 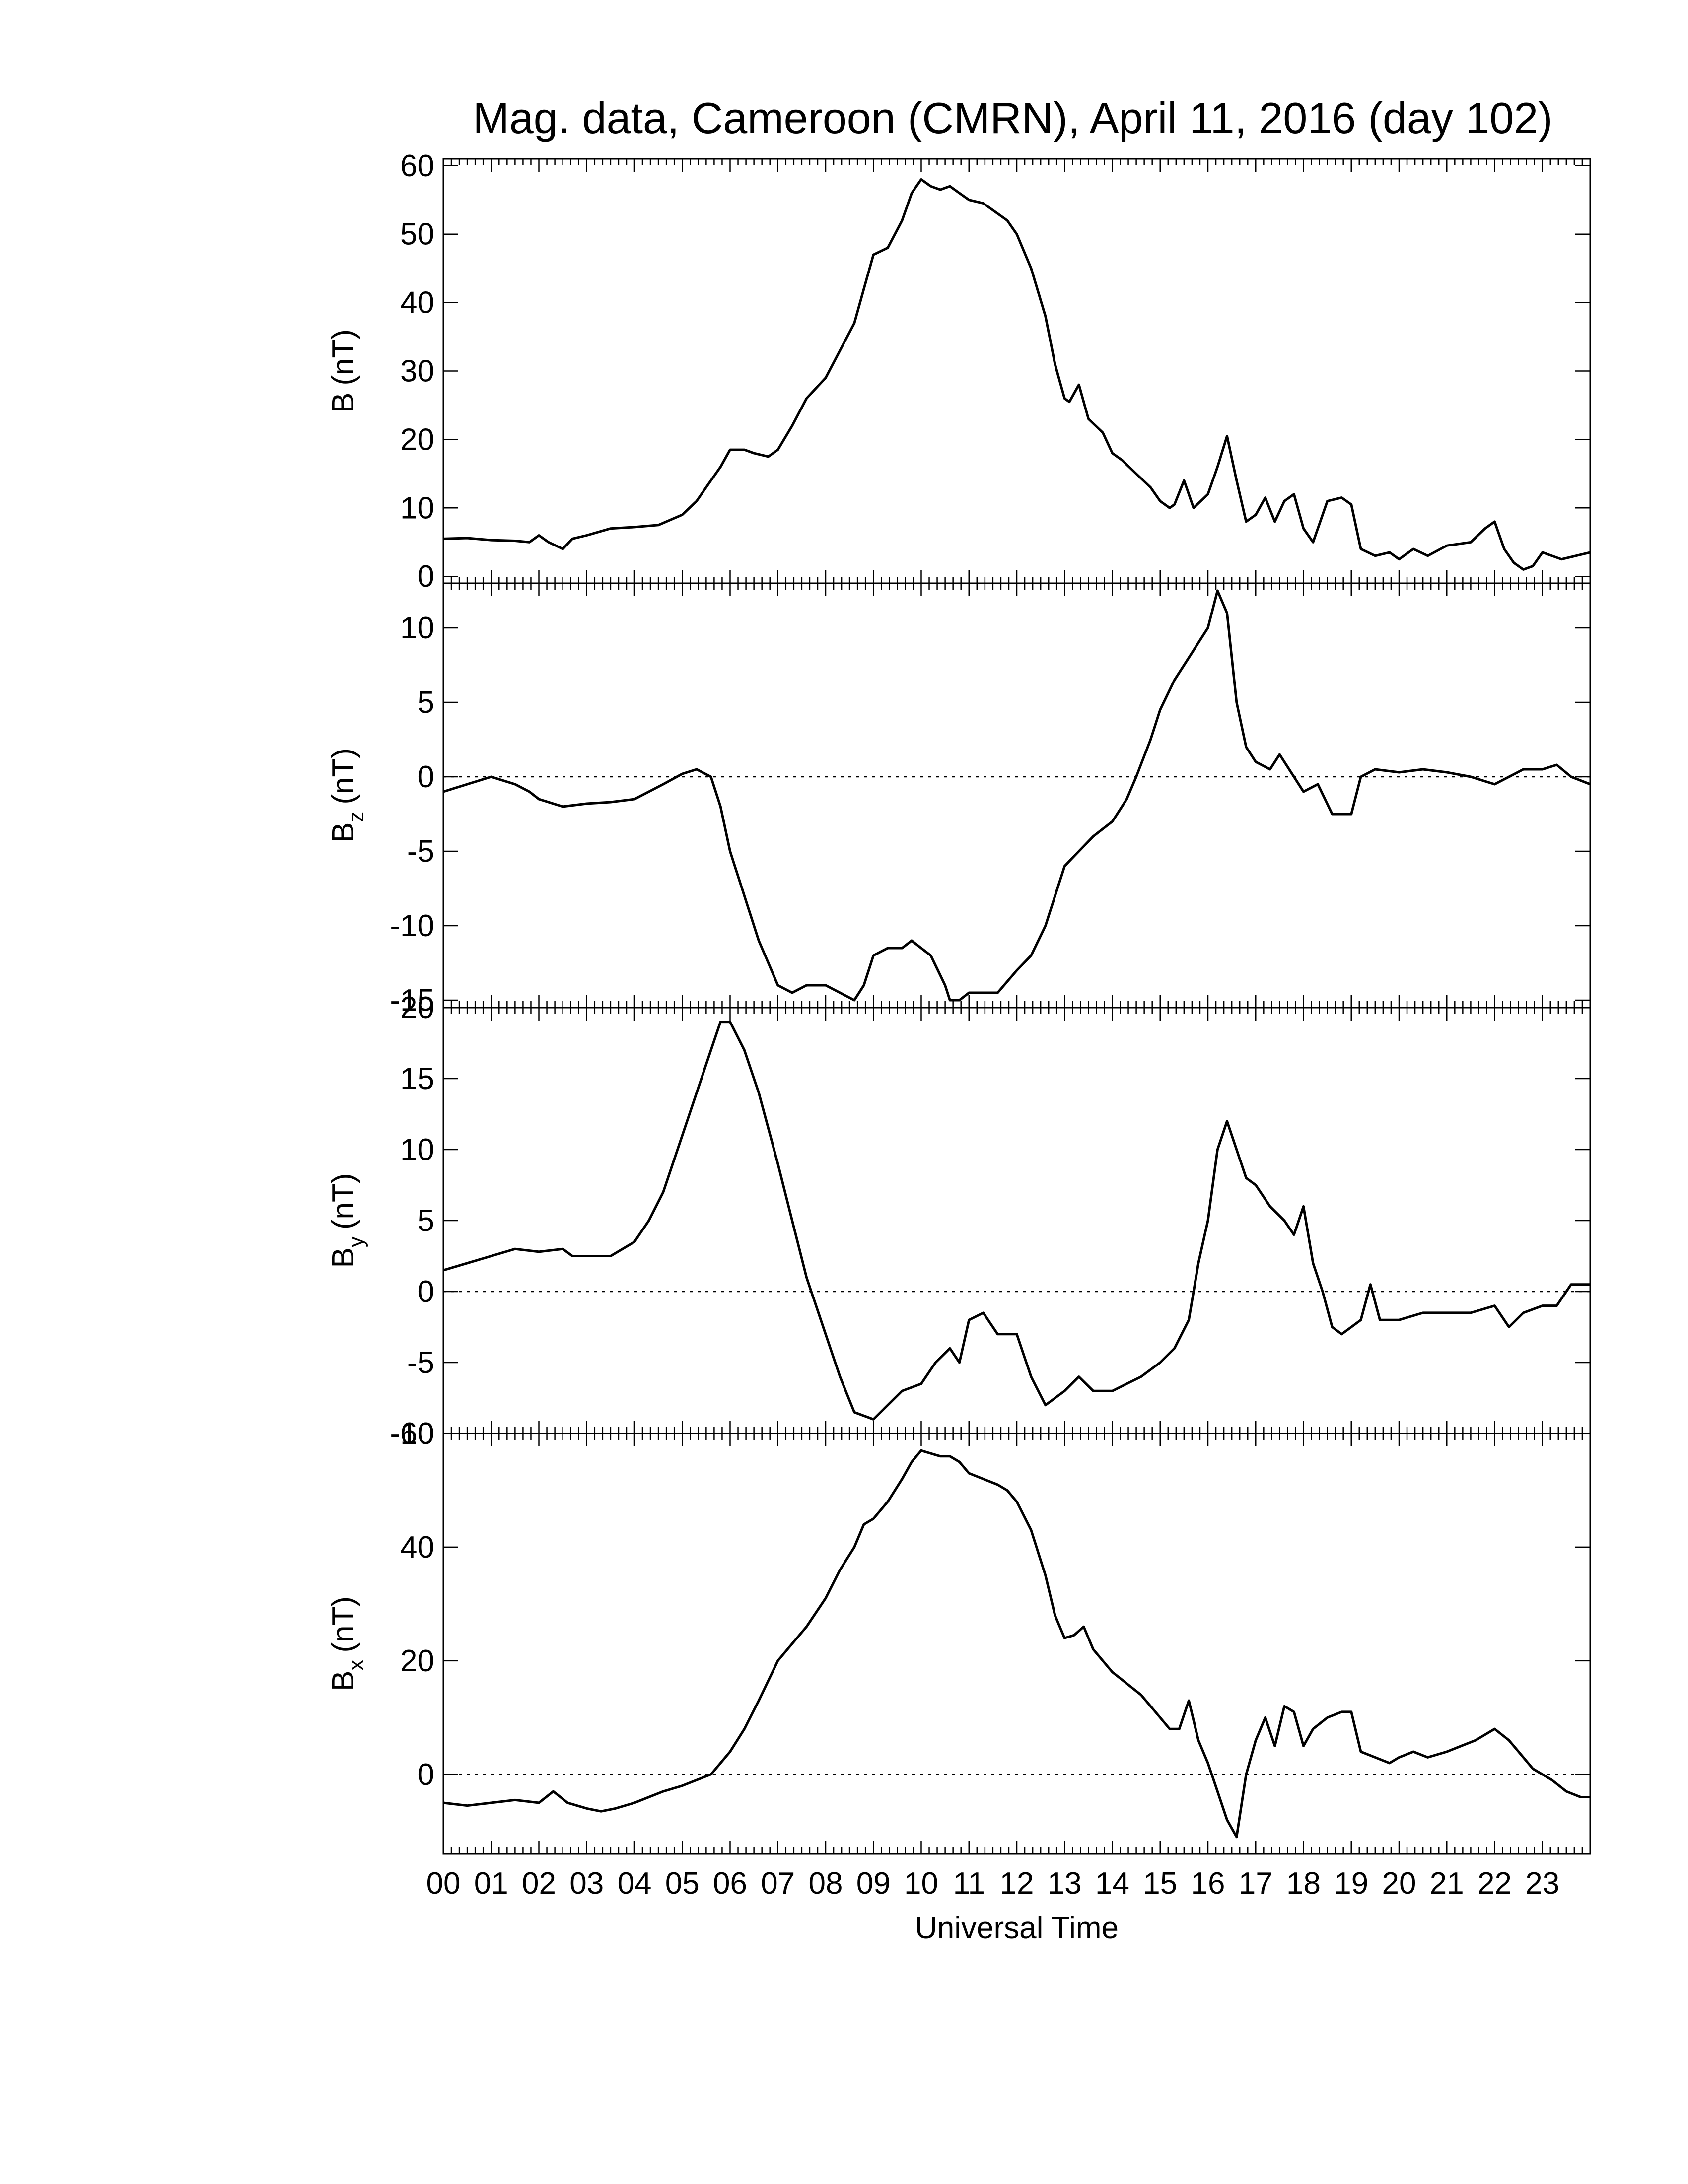 I want to click on y-axis-label: Bx(nT), so click(x=347, y=1643).